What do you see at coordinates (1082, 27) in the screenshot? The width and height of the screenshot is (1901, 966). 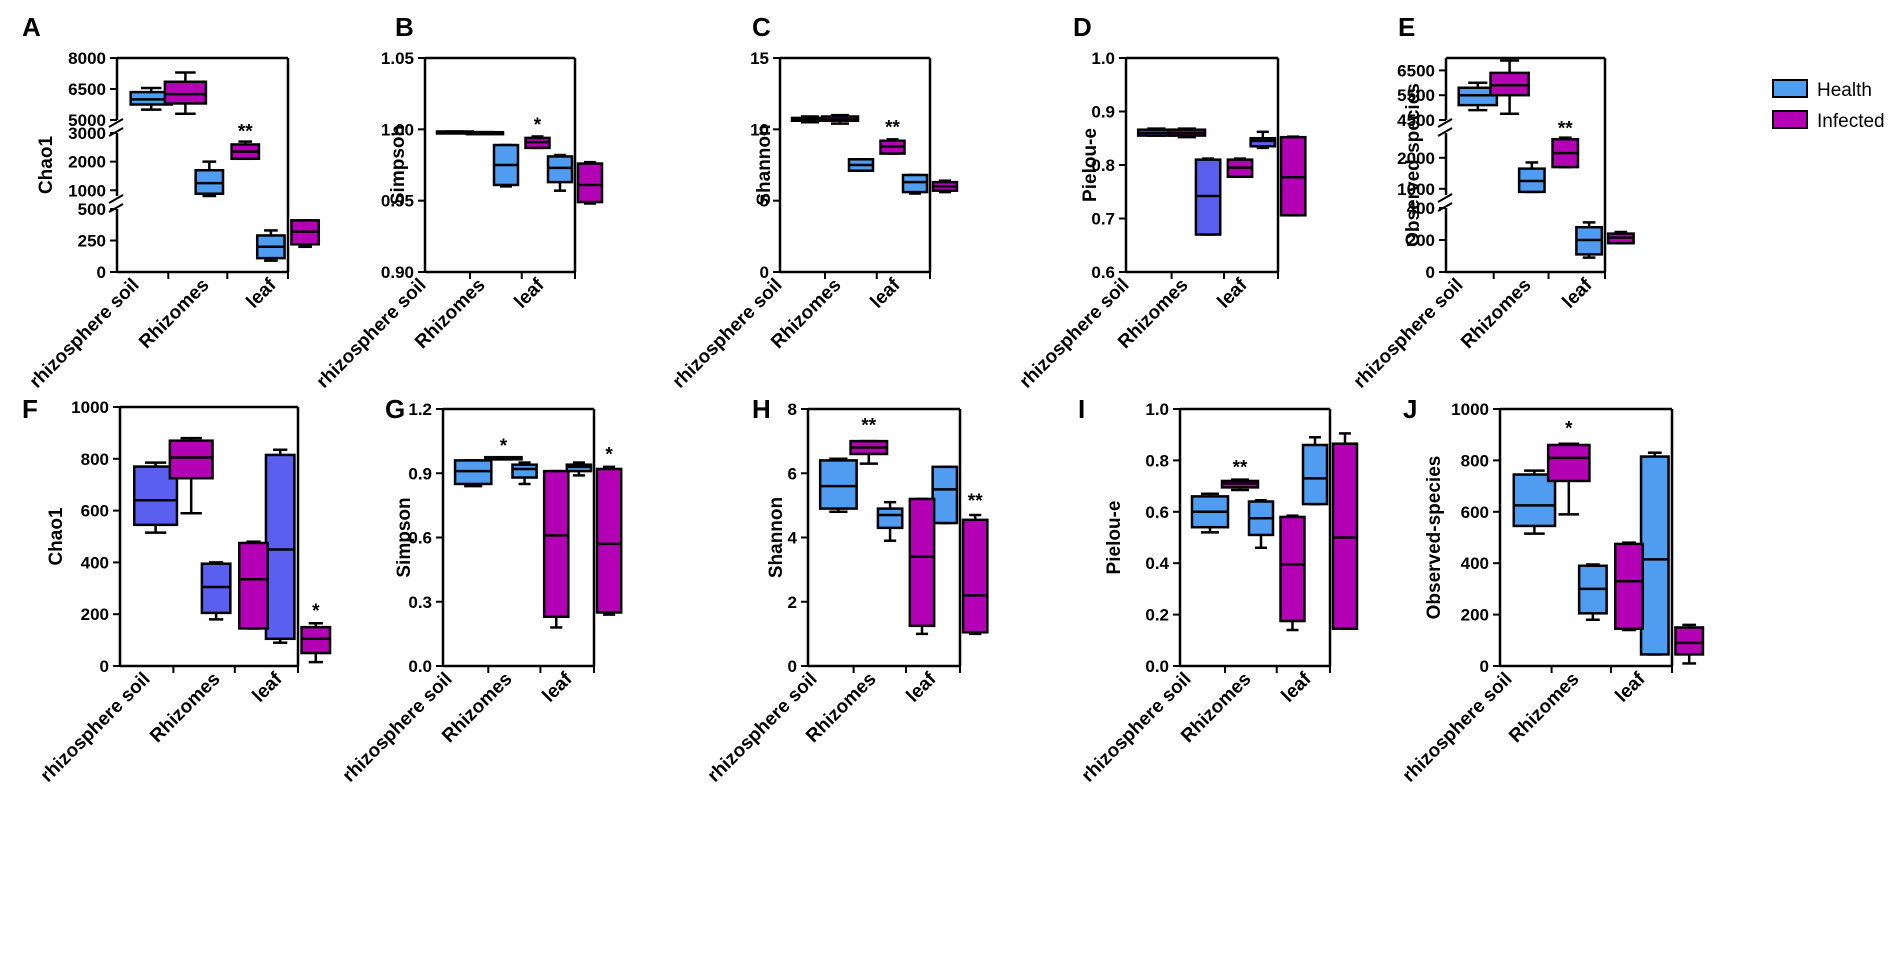 I see `panel-letter: D` at bounding box center [1082, 27].